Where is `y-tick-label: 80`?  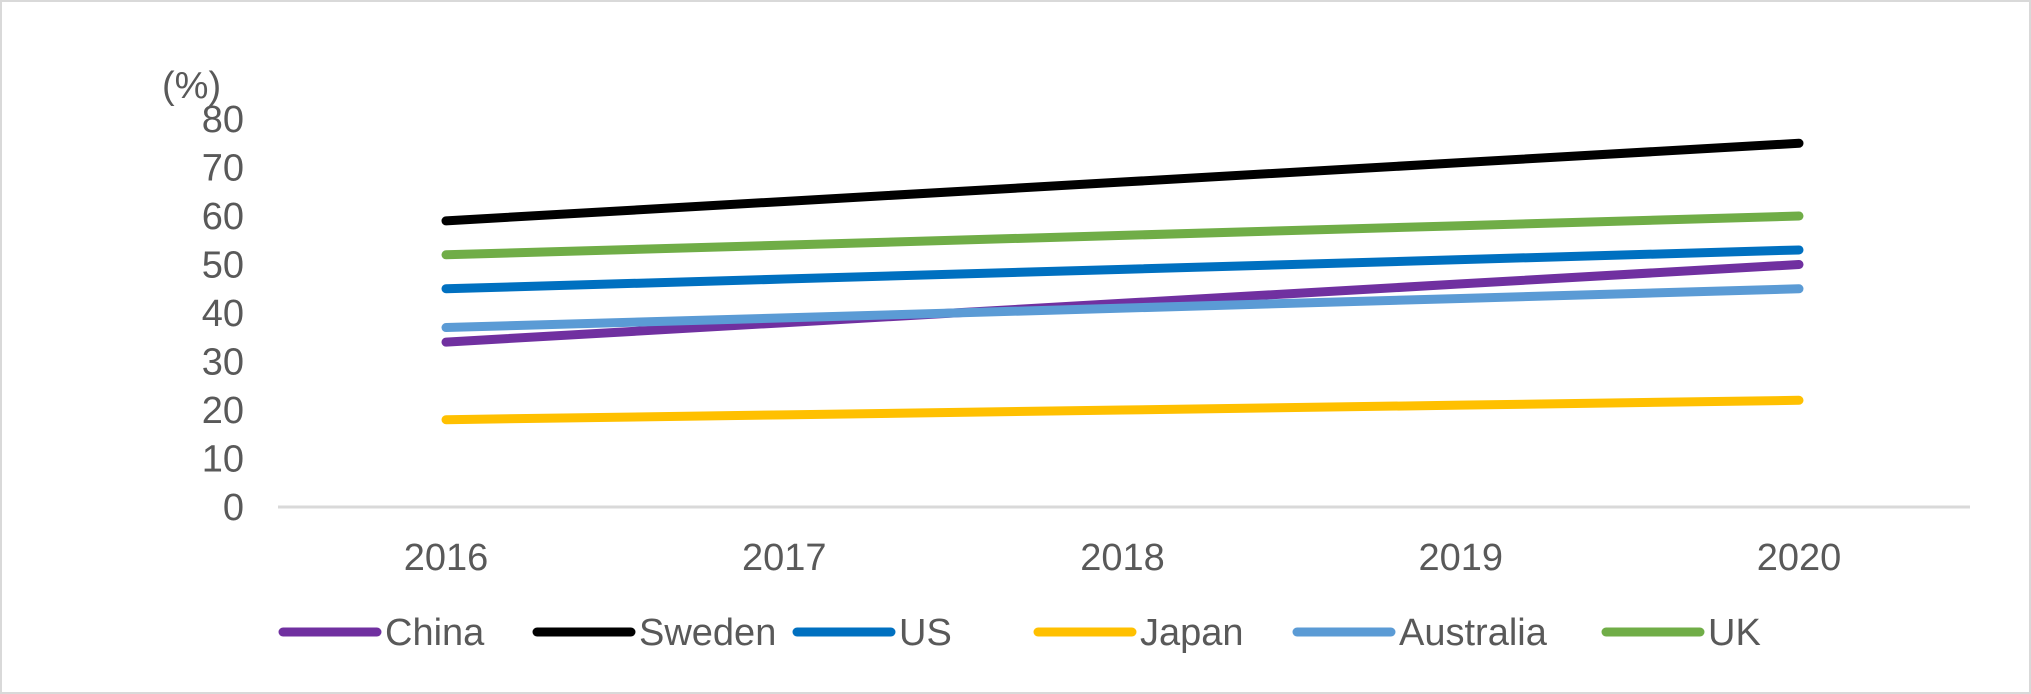
y-tick-label: 80 is located at coordinates (223, 120).